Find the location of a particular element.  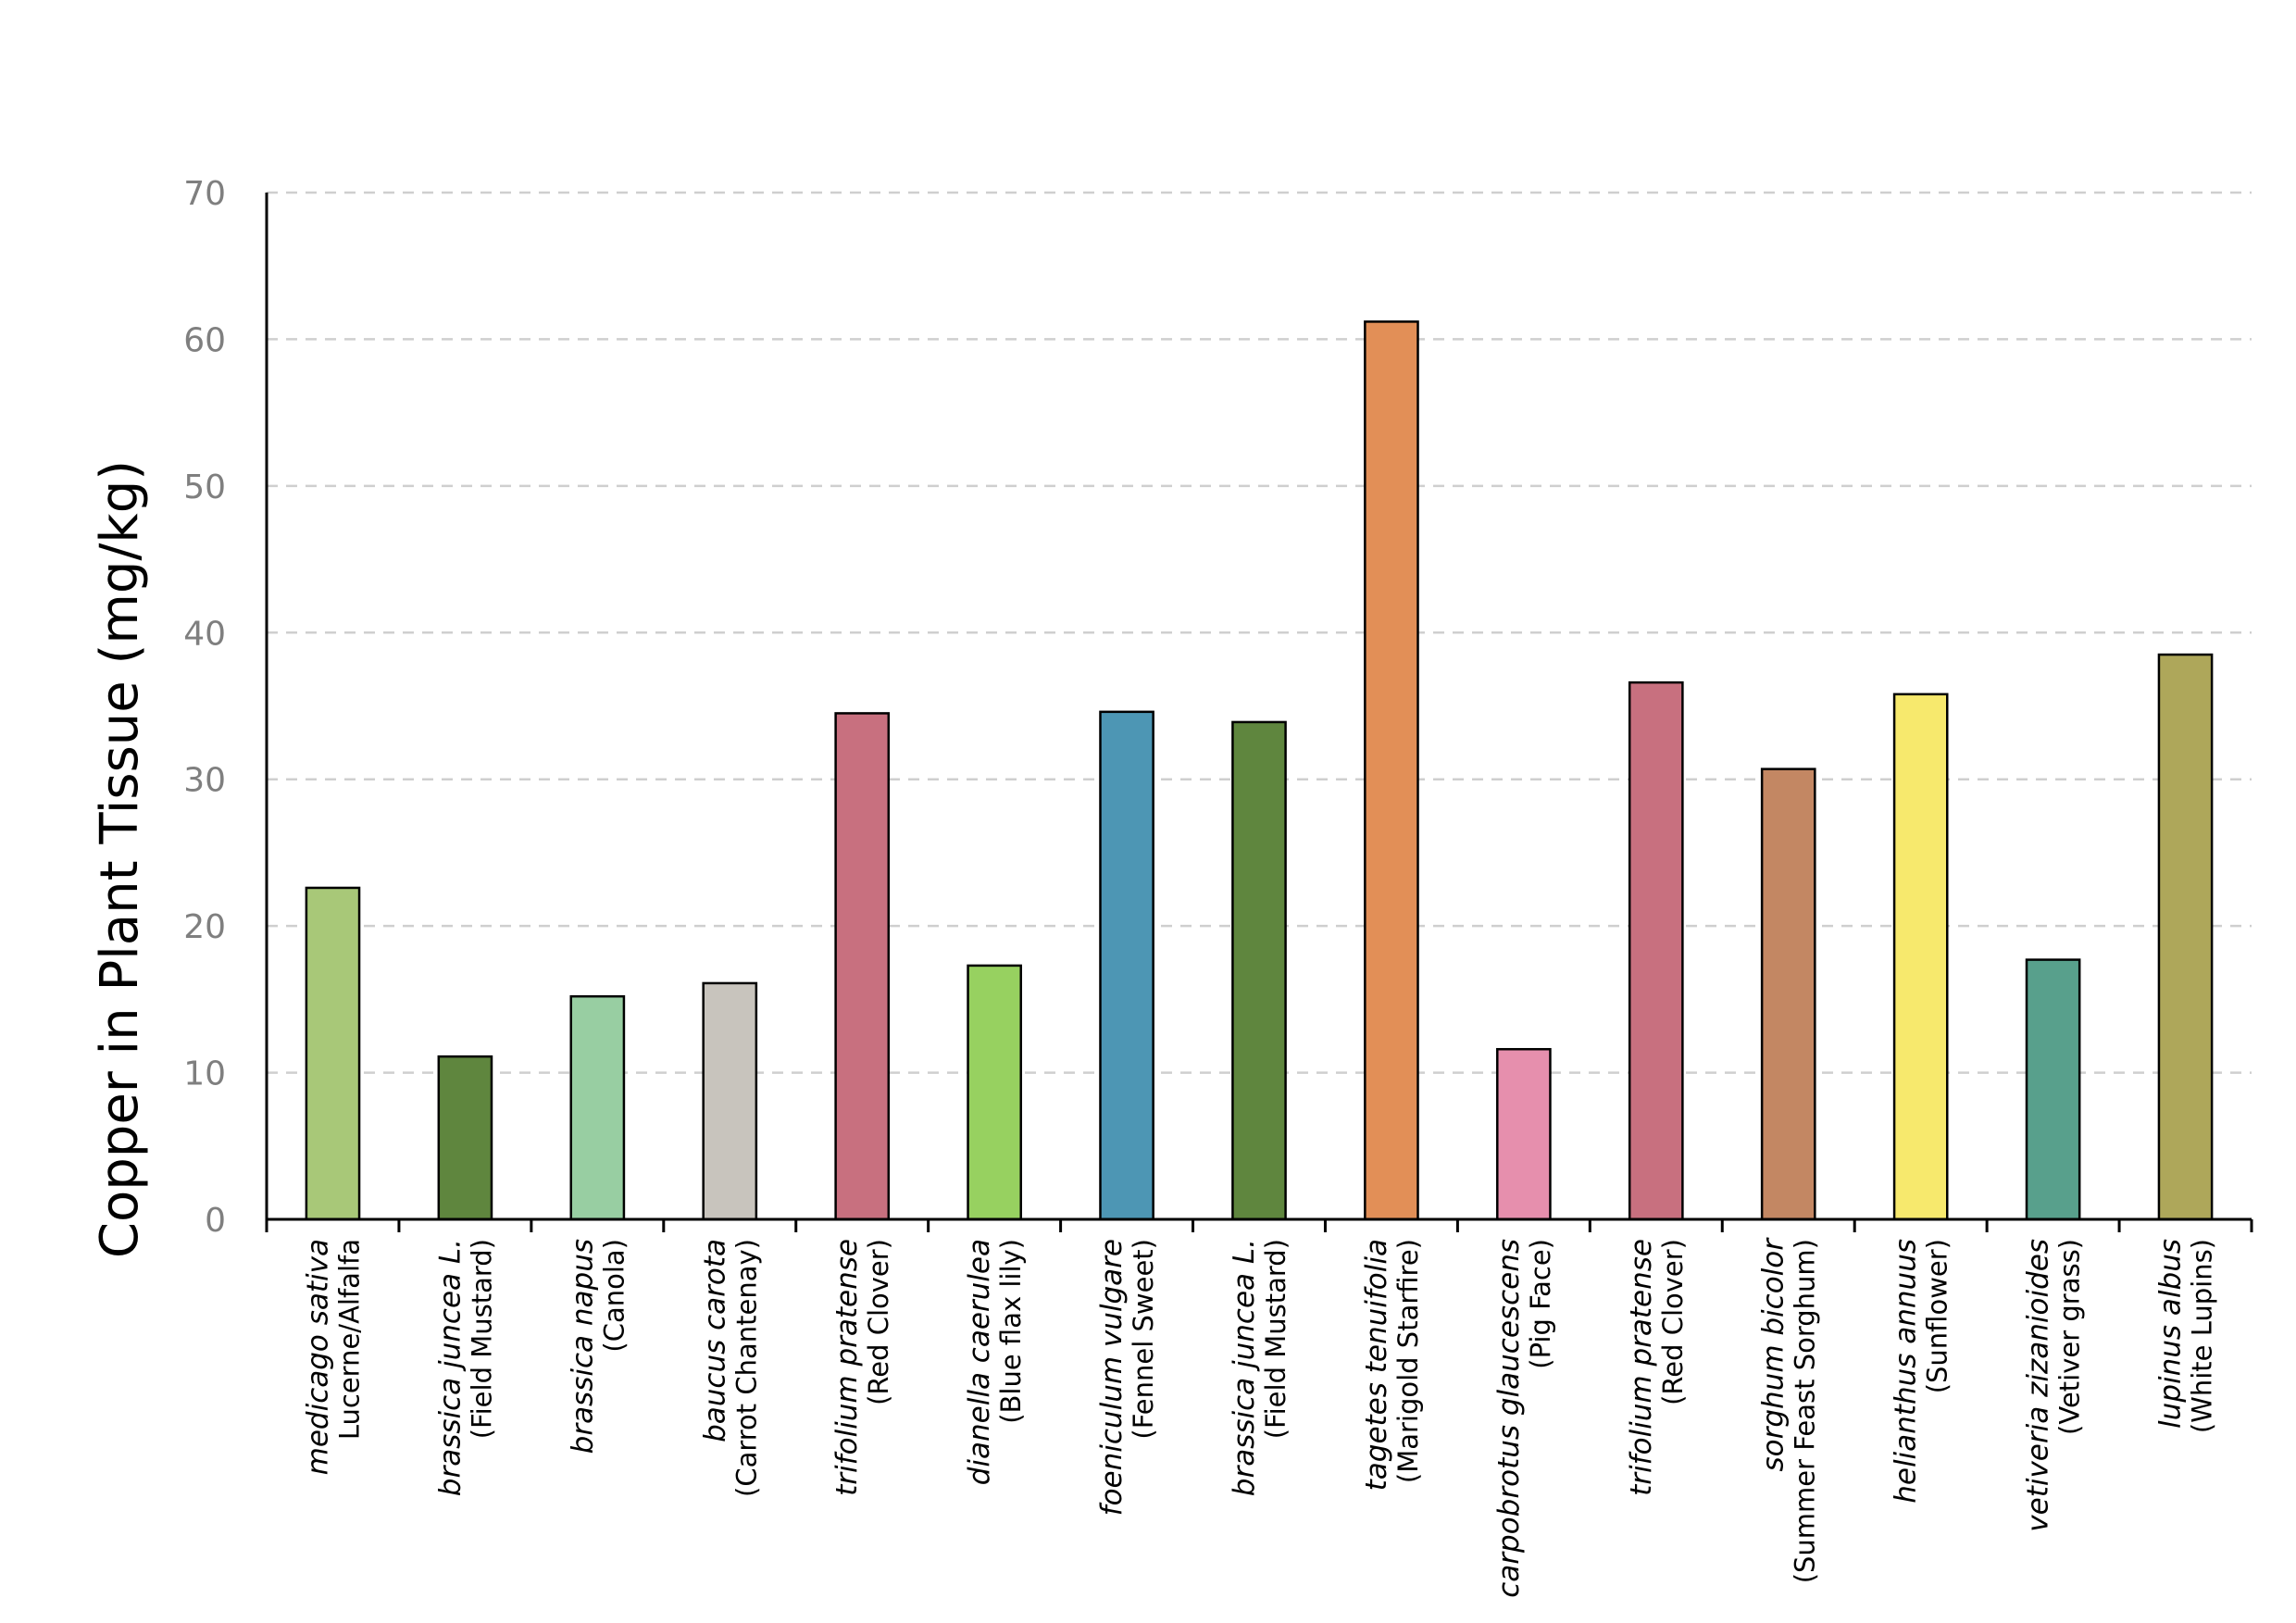

x-label-common: (White Lupins) is located at coordinates (2202, 1336).